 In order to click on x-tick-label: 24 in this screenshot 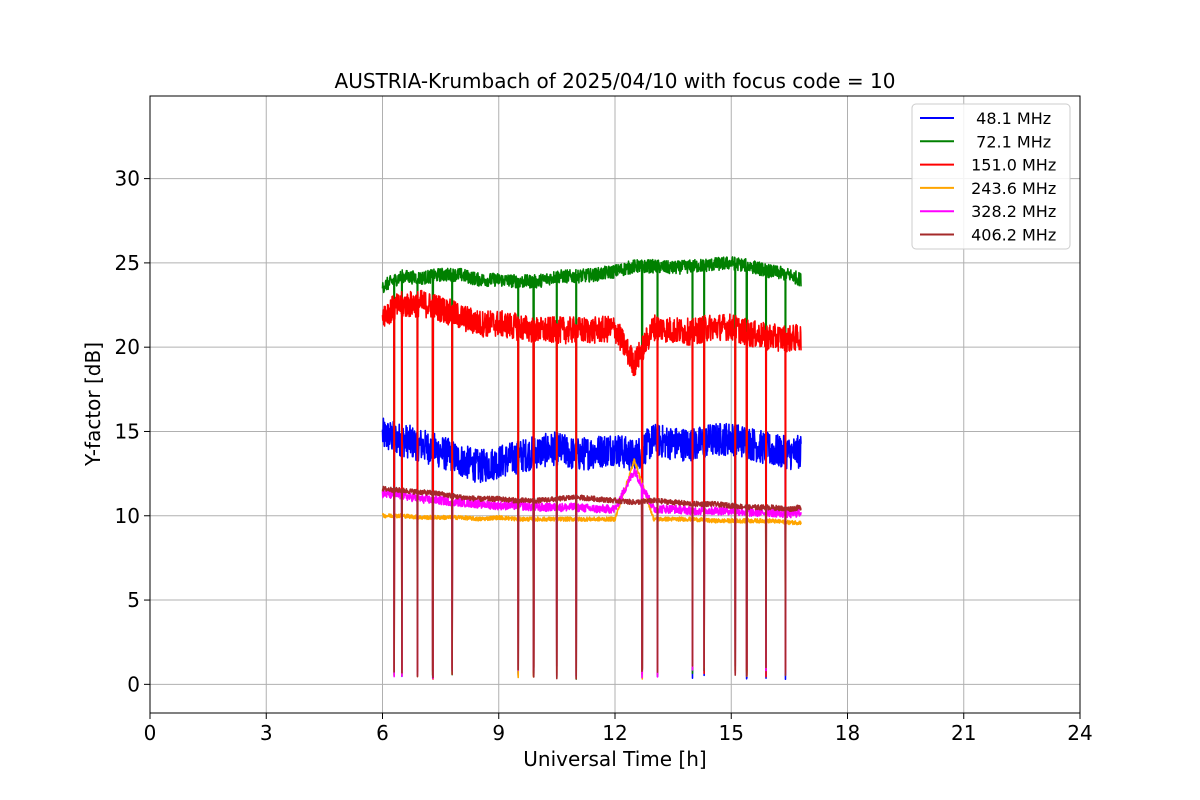, I will do `click(1079, 733)`.